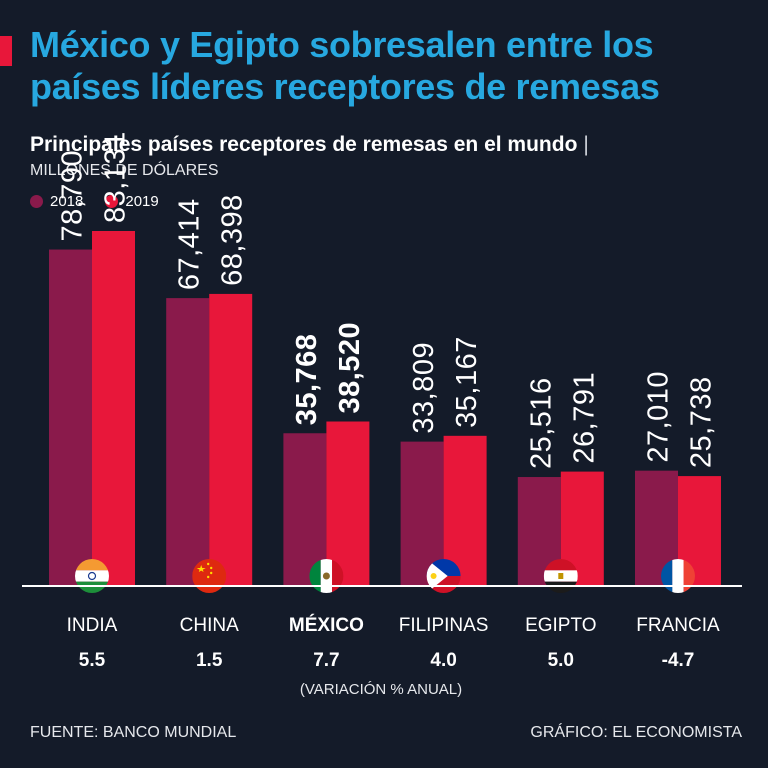  What do you see at coordinates (443, 660) in the screenshot?
I see `variation-value-4: 4.0` at bounding box center [443, 660].